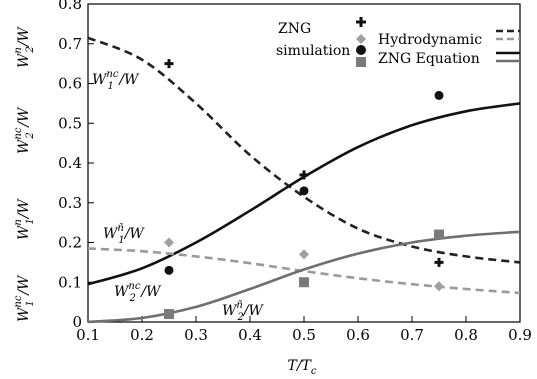 This screenshot has height=379, width=537. Describe the element at coordinates (88, 335) in the screenshot. I see `x-tick-label: 0.1` at that location.